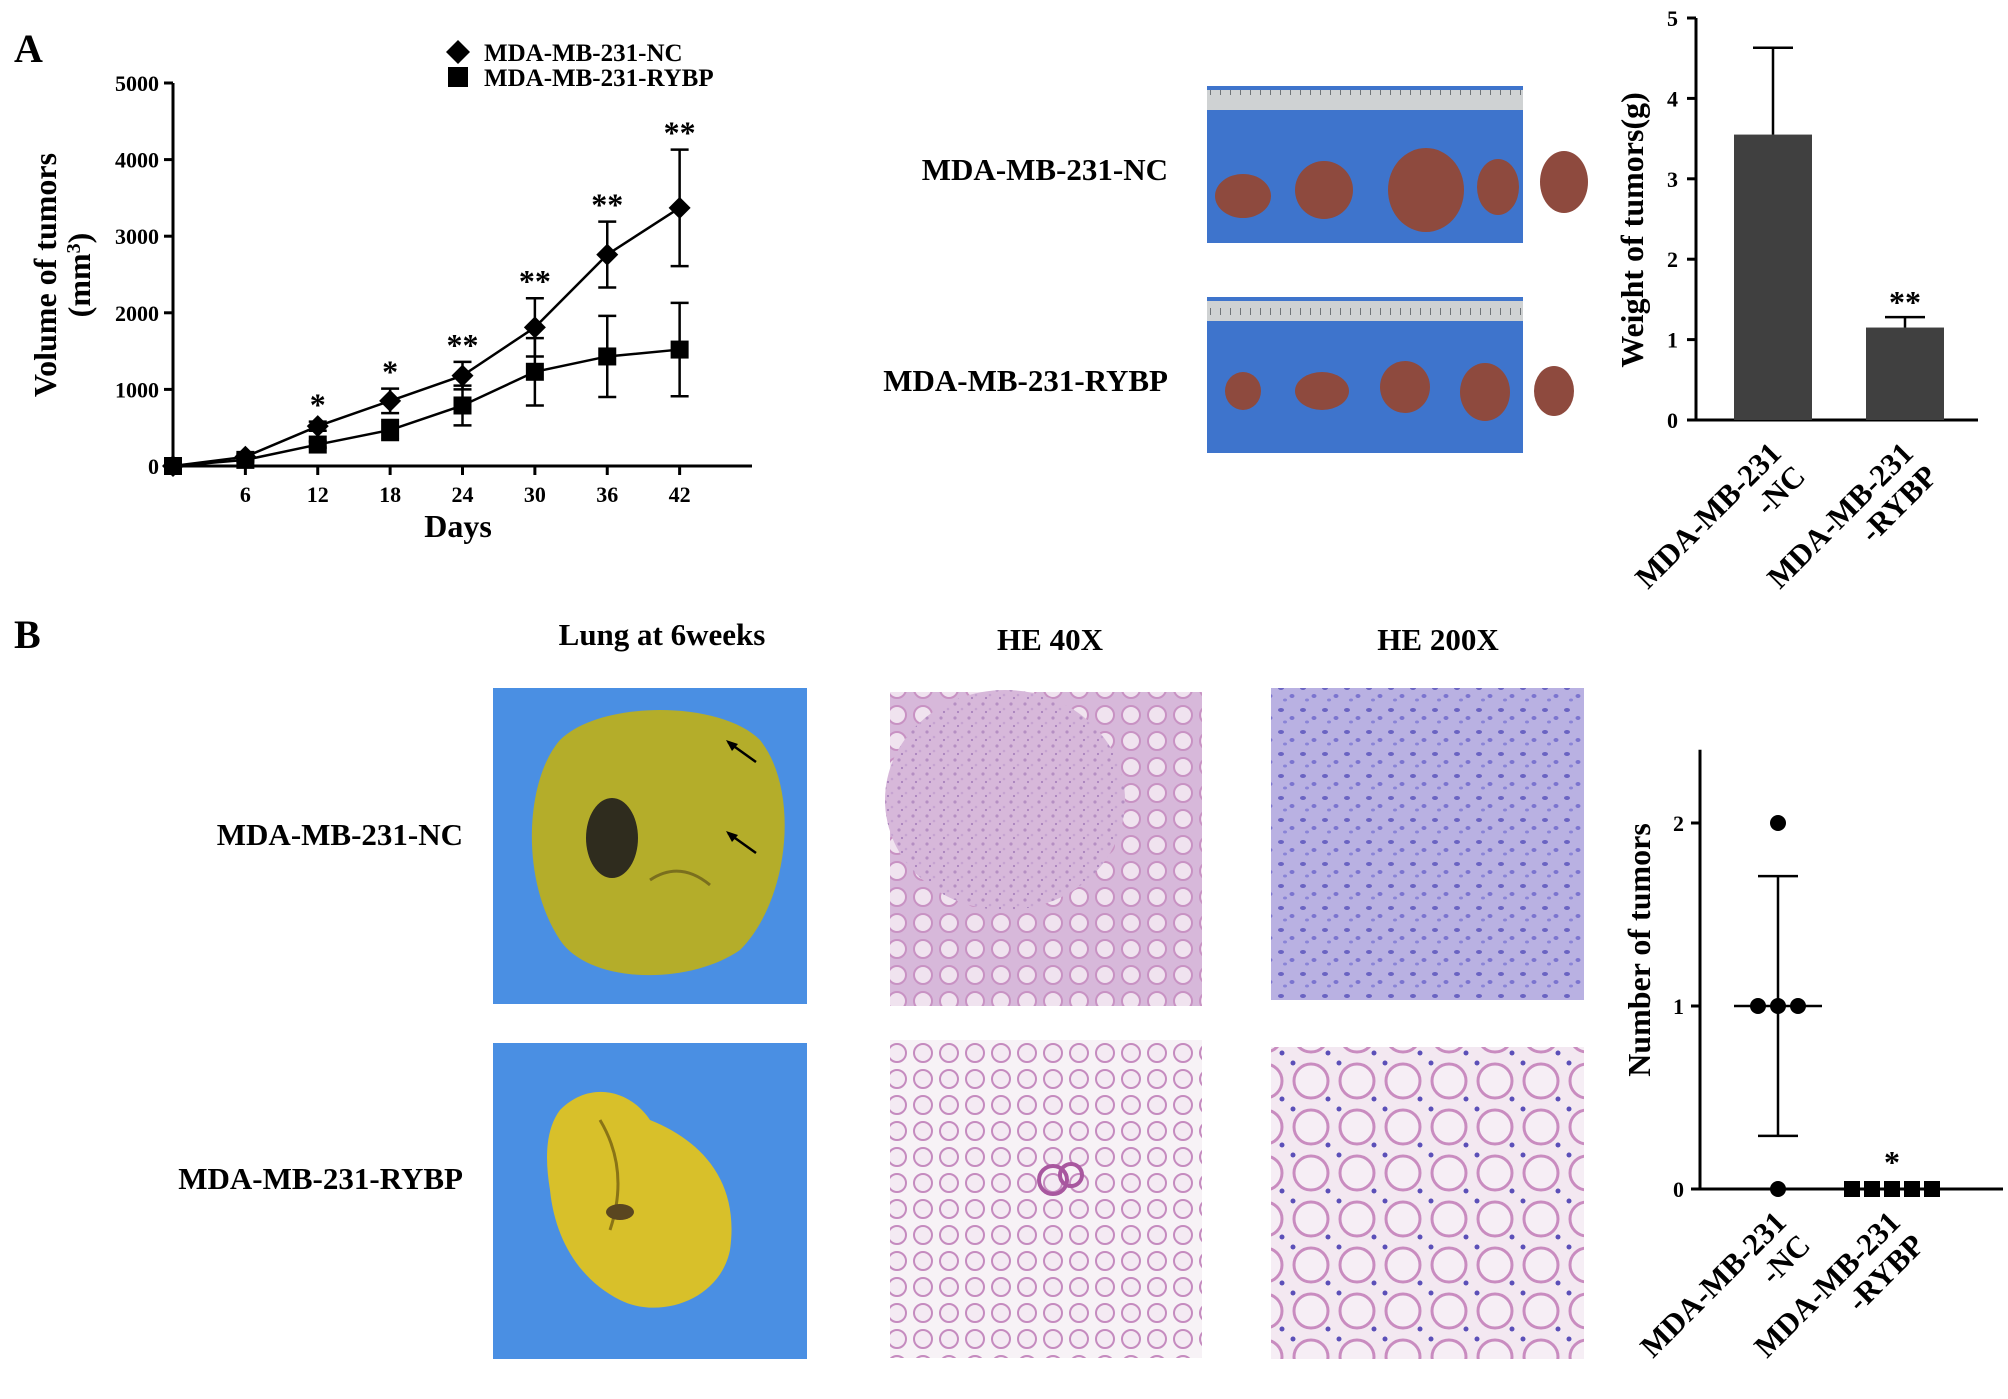  What do you see at coordinates (1632, 230) in the screenshot?
I see `y-axis-label: Weight of tumors(g)` at bounding box center [1632, 230].